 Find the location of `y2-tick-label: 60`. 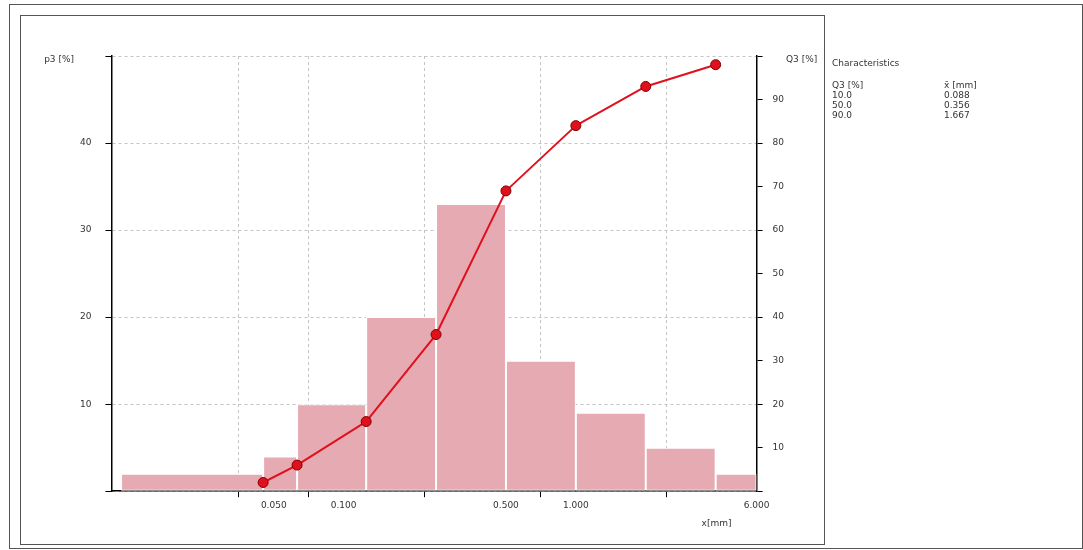

y2-tick-label: 60 is located at coordinates (778, 229).